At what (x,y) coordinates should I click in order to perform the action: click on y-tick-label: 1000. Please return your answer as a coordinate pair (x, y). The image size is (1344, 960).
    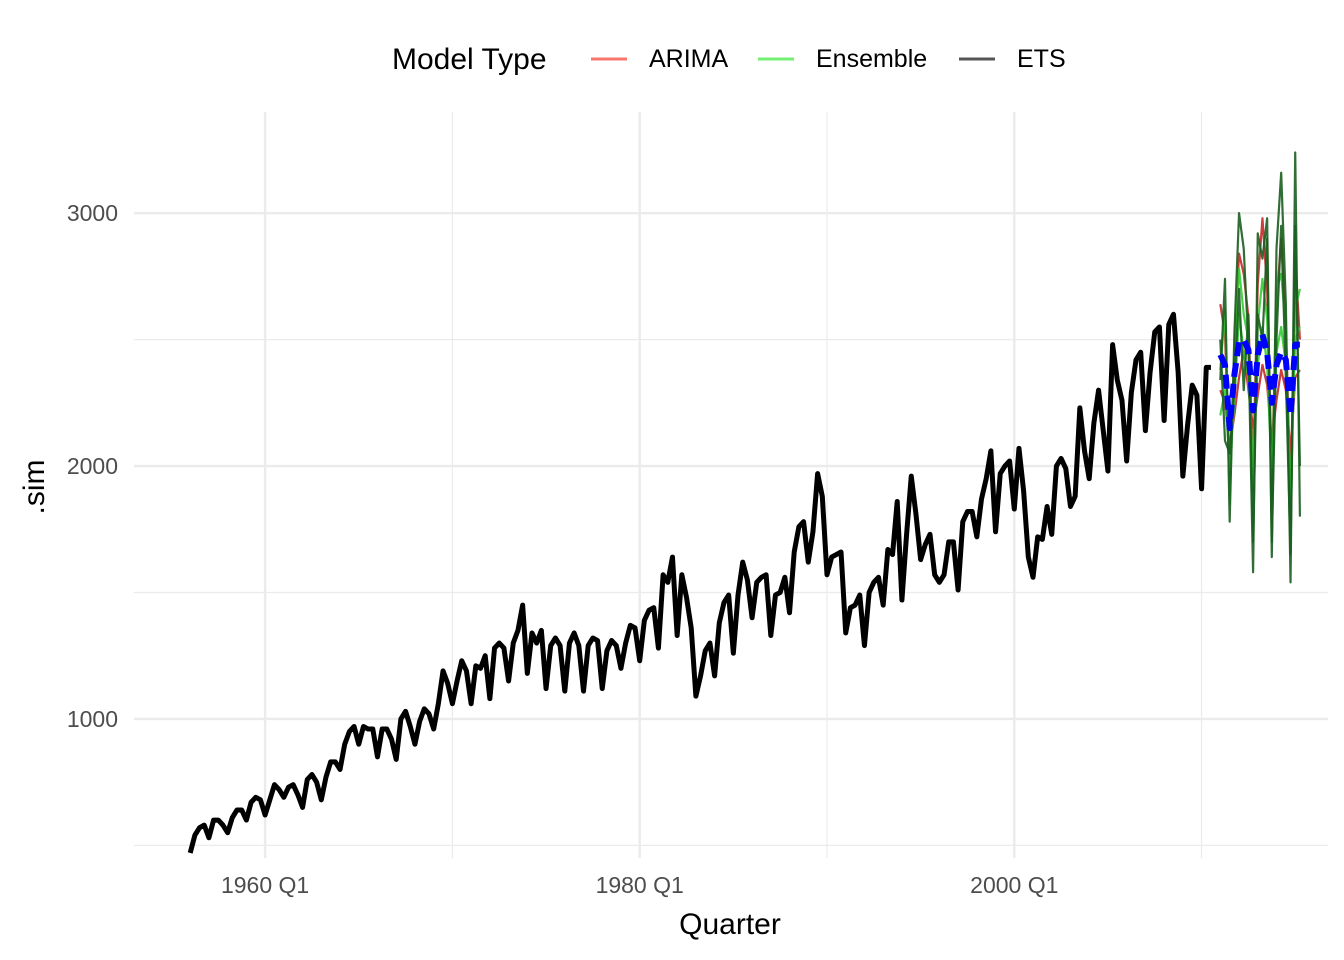
    Looking at the image, I should click on (92, 719).